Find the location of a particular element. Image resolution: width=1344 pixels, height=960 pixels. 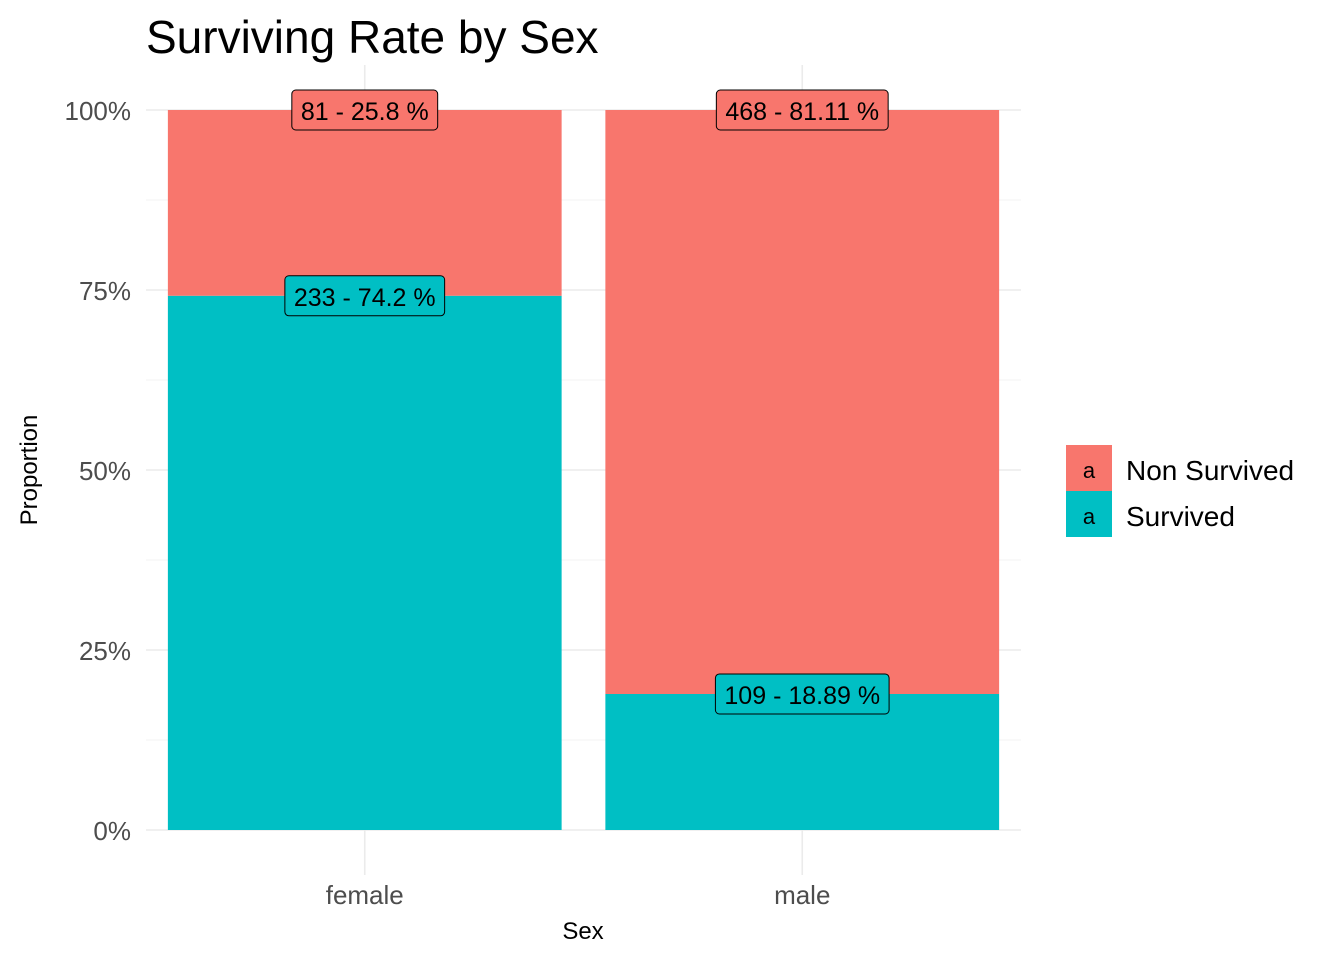

data-label-male-survived: 109 - 18.89 % is located at coordinates (802, 694).